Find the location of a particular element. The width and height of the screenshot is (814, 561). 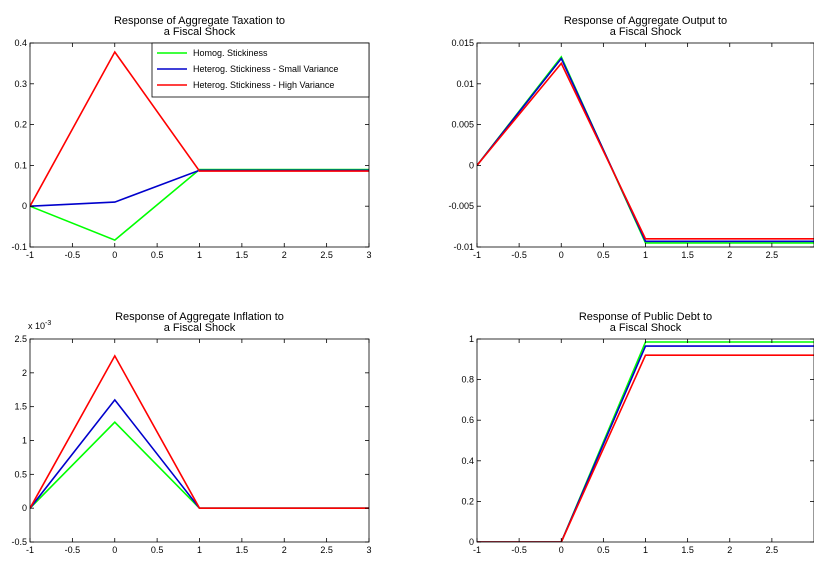

y-exponent-label: x 10-3 is located at coordinates (39, 325).